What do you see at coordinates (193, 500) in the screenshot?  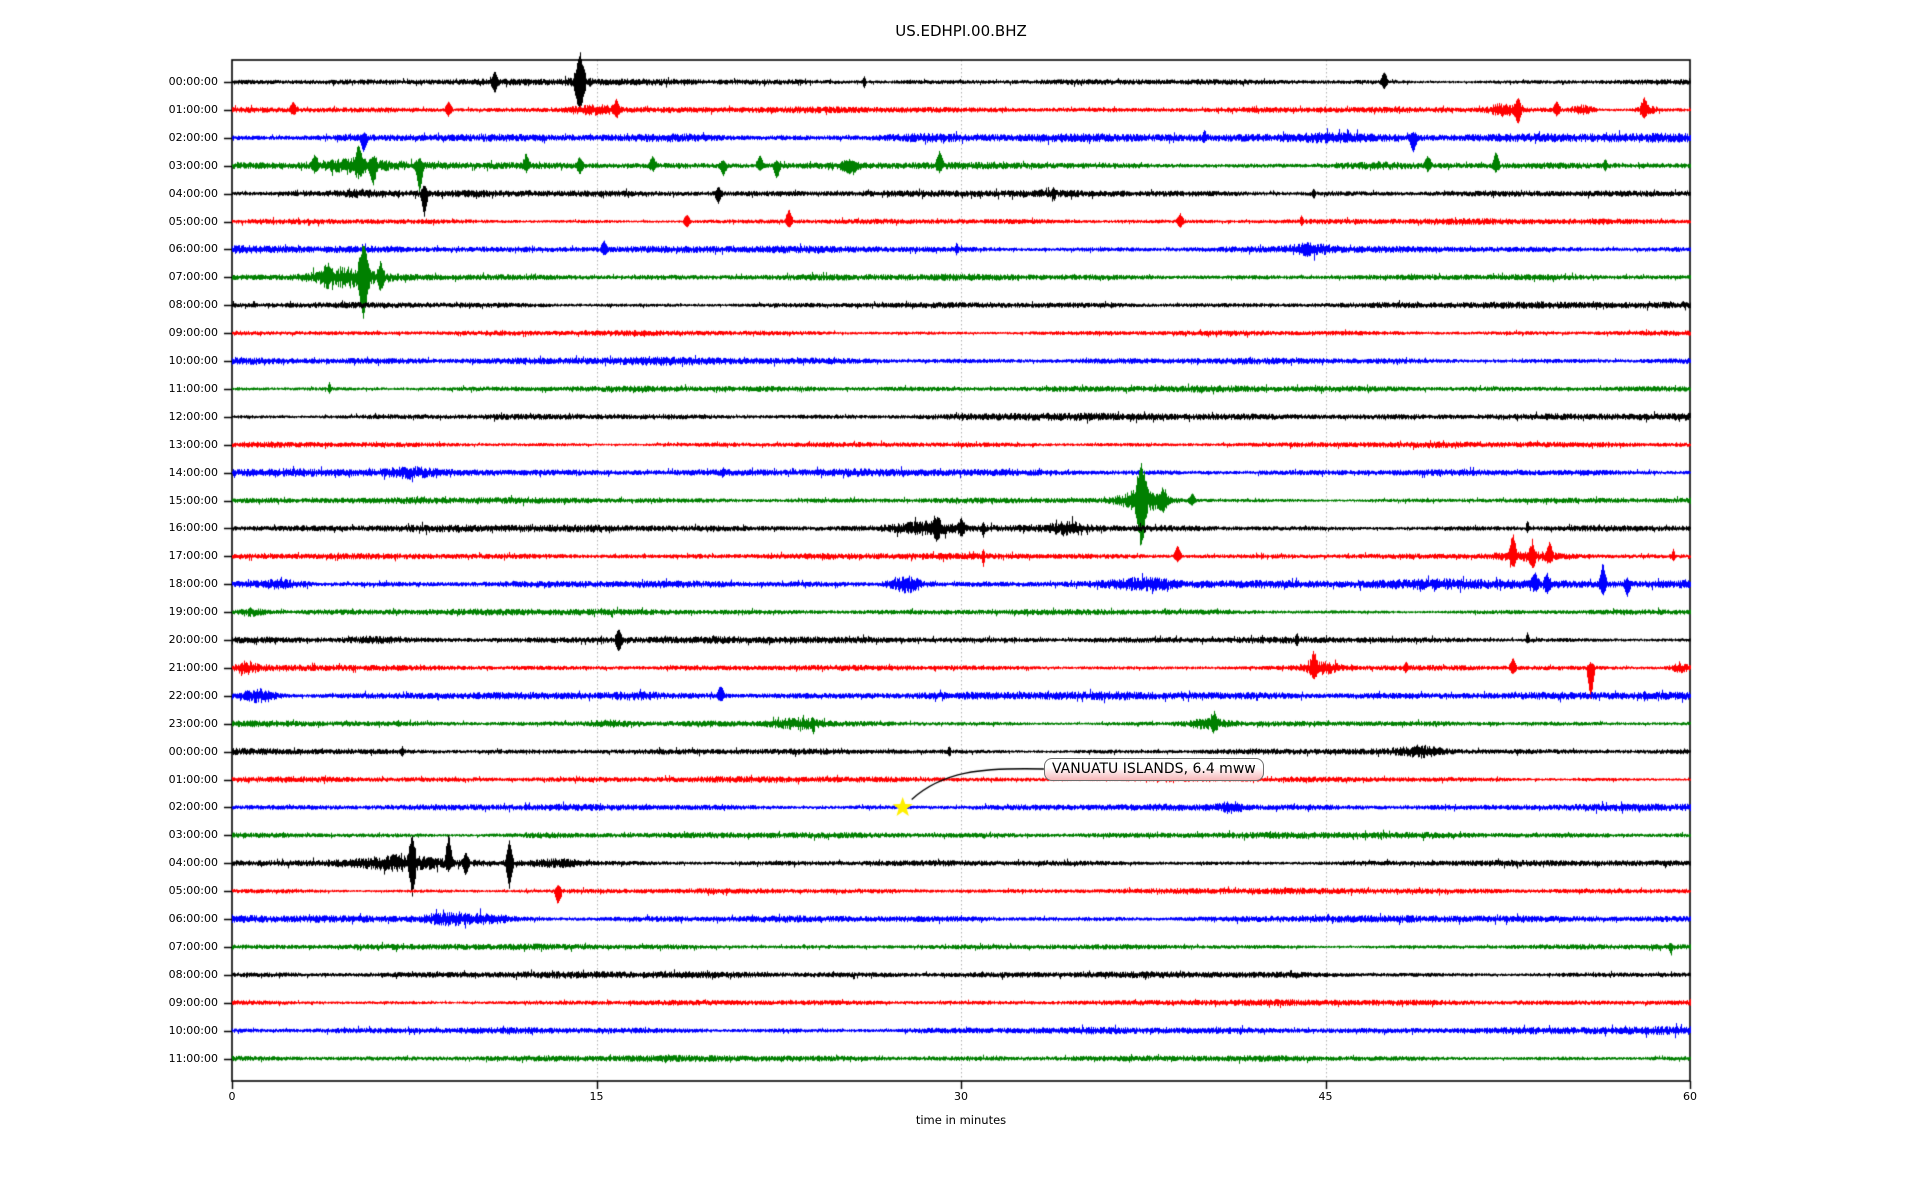 I see `y-tick-label: 15:00:00` at bounding box center [193, 500].